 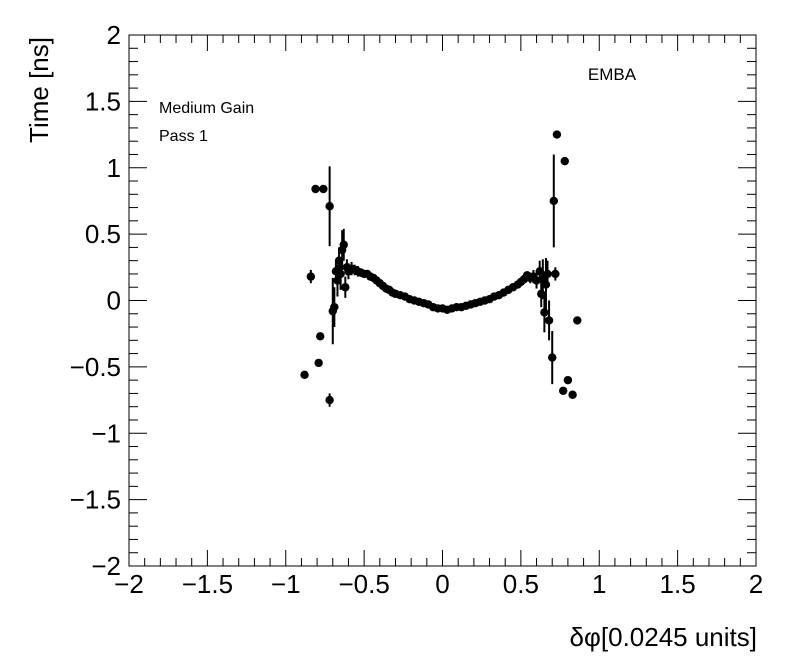 I want to click on y-axis-title: Time [ns], so click(x=39, y=90).